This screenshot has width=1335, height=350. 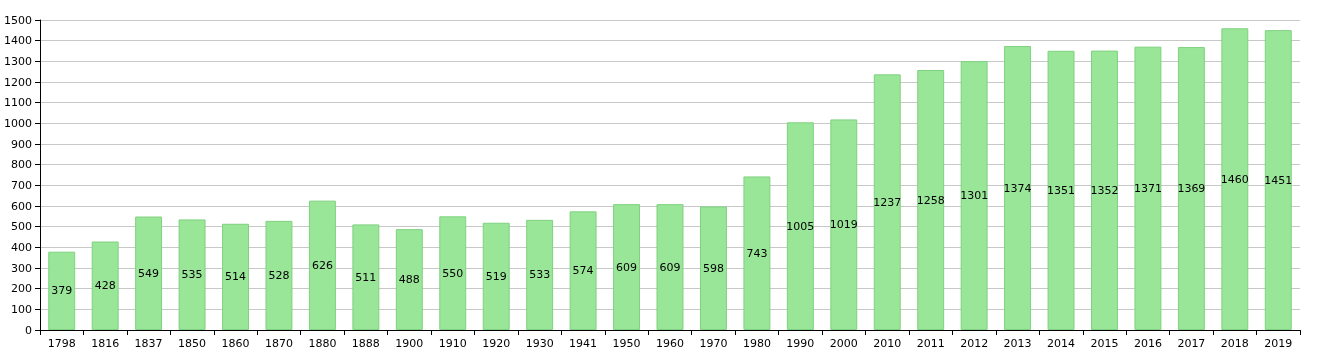 I want to click on x-tick-label: 2019, so click(x=1278, y=343).